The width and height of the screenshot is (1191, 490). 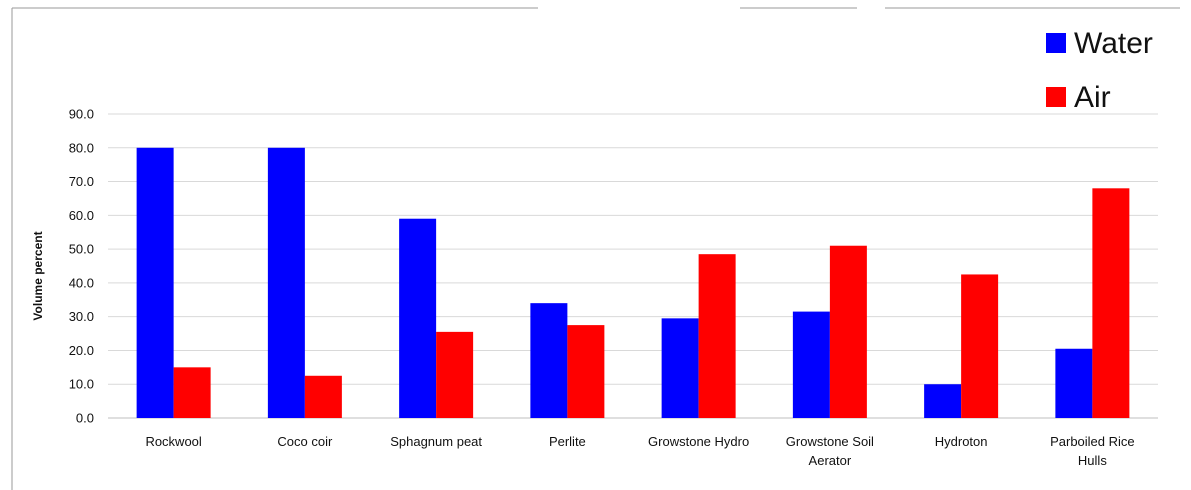 What do you see at coordinates (81, 181) in the screenshot?
I see `y-tick-label: 70.0` at bounding box center [81, 181].